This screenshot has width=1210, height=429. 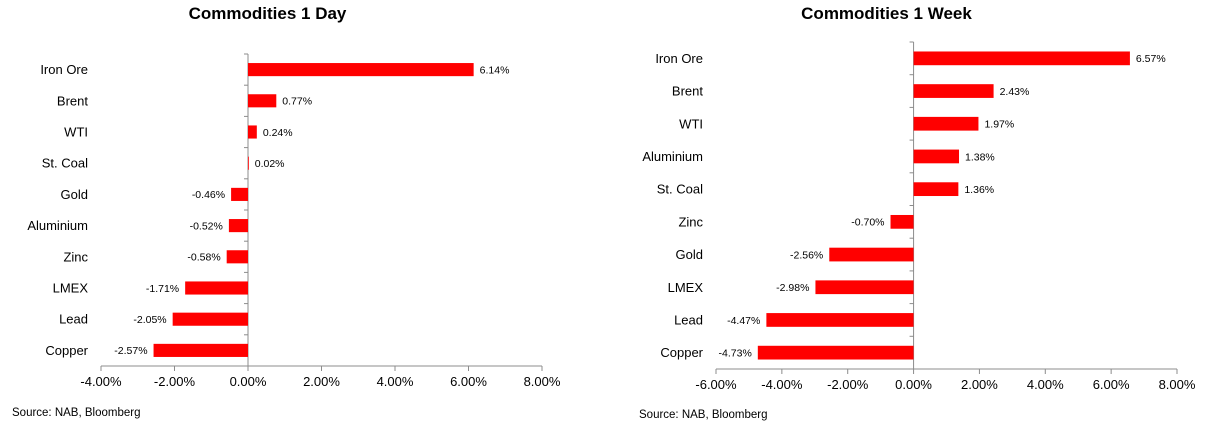 I want to click on data-label: 0.02%, so click(x=270, y=164).